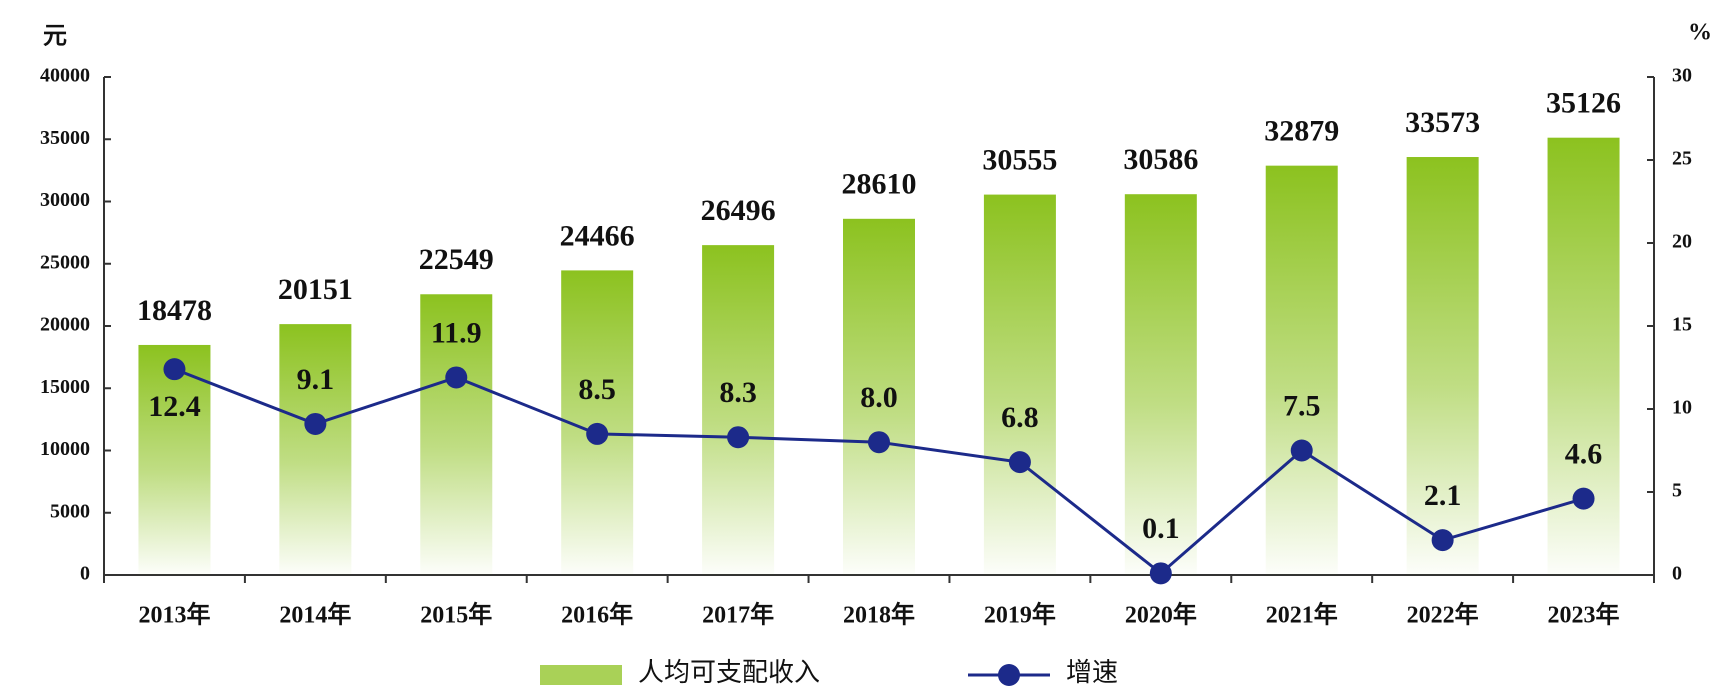  Describe the element at coordinates (738, 615) in the screenshot. I see `x-tick-label: 2017年` at that location.